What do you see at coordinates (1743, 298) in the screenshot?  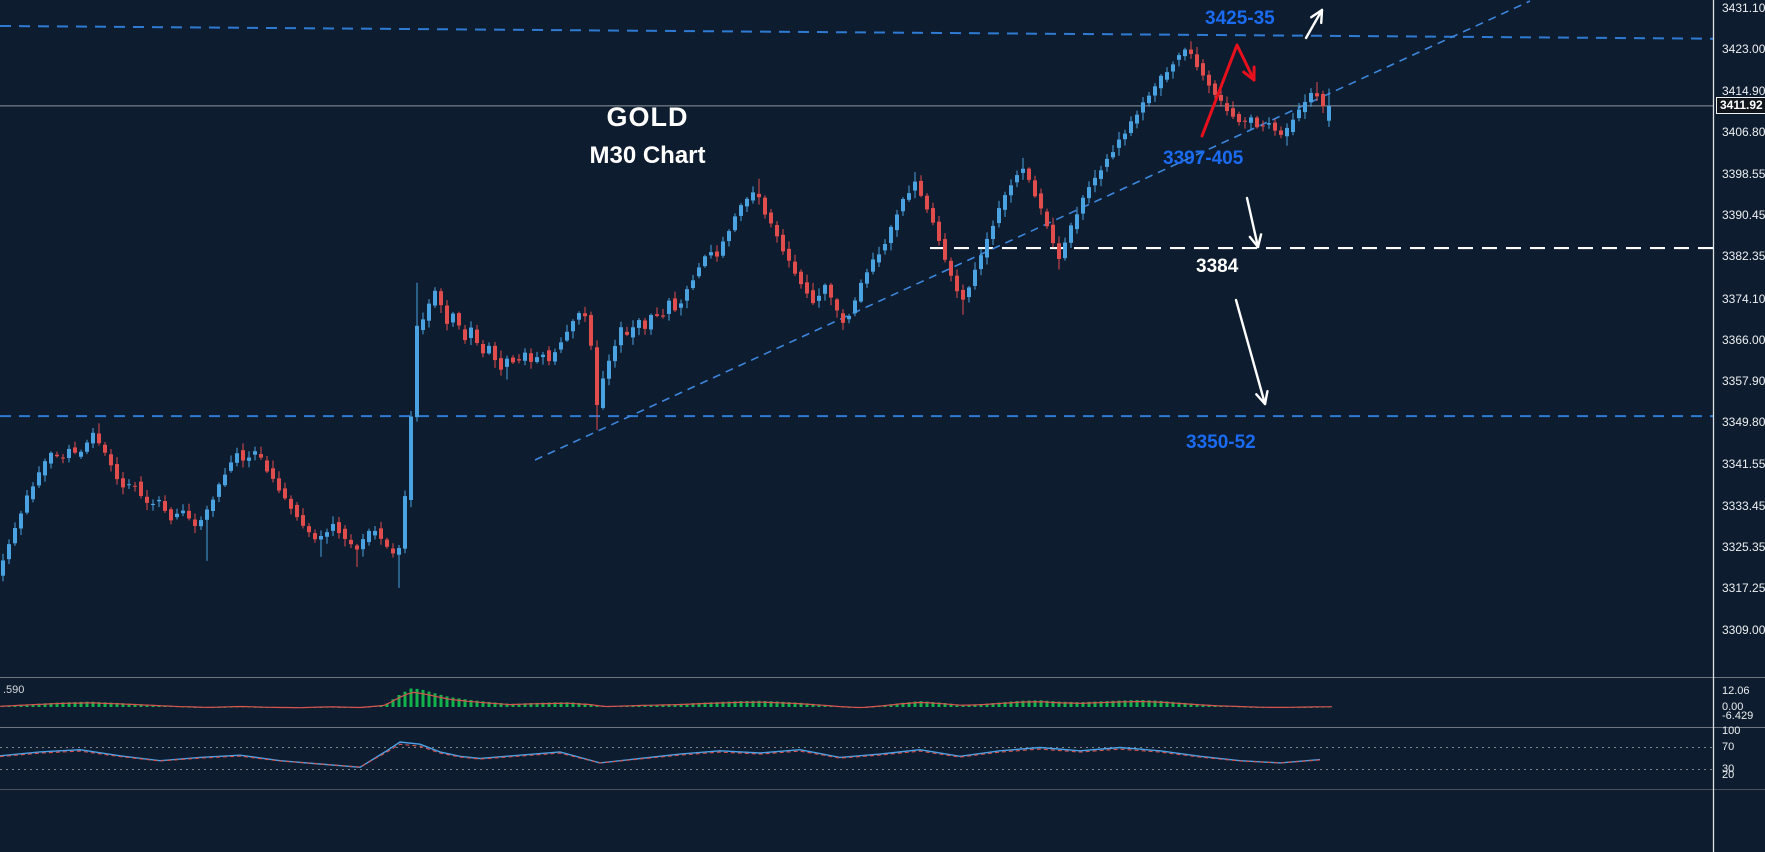 I see `price-tick-label: 3374.10` at bounding box center [1743, 298].